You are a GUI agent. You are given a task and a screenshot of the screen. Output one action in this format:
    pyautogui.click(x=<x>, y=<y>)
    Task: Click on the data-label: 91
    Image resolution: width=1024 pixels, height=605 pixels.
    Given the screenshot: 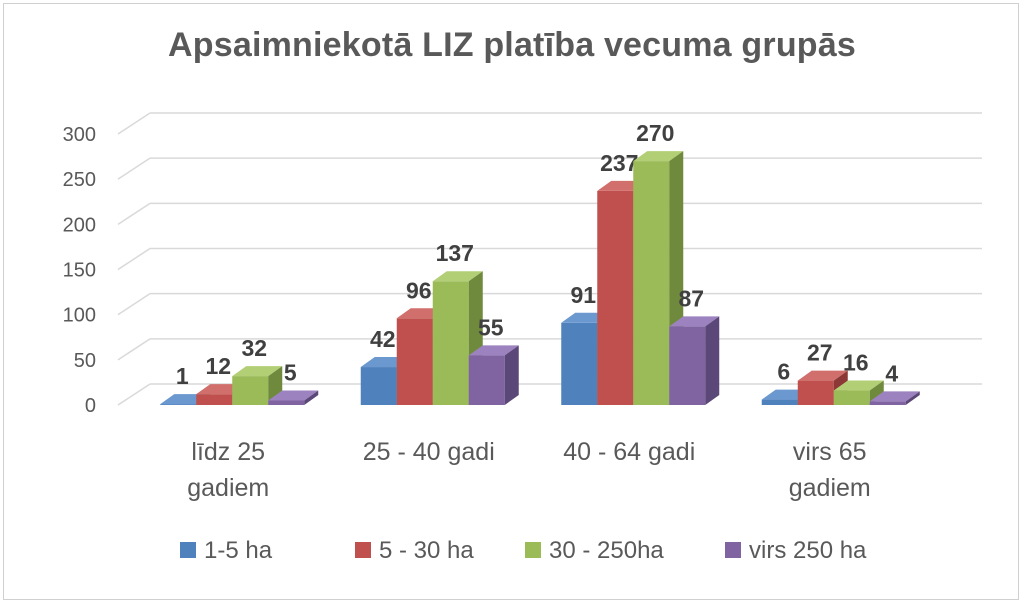 What is the action you would take?
    pyautogui.click(x=583, y=295)
    